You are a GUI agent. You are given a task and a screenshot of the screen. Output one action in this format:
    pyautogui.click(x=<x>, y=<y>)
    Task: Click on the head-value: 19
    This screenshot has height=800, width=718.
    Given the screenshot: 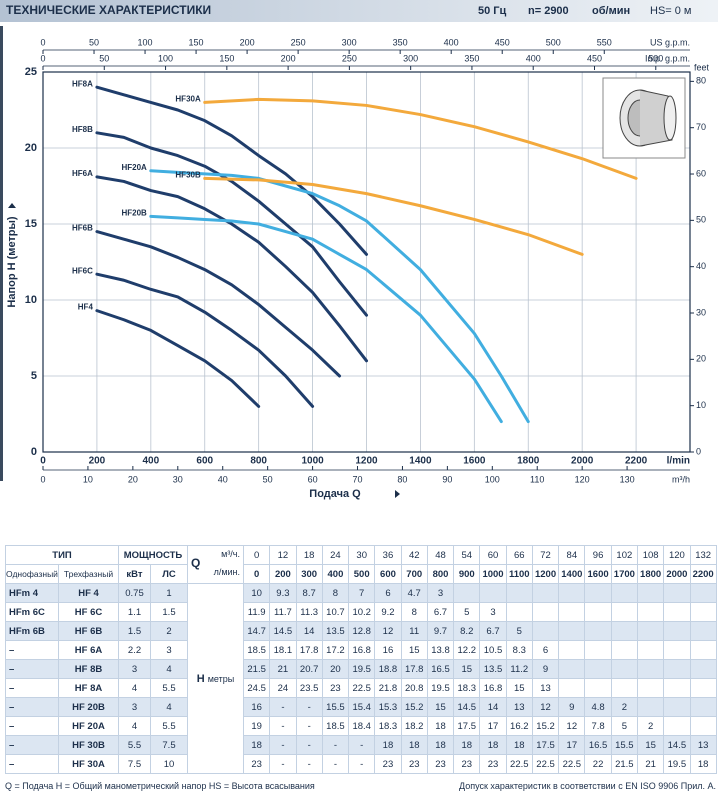 What is the action you would take?
    pyautogui.click(x=256, y=726)
    